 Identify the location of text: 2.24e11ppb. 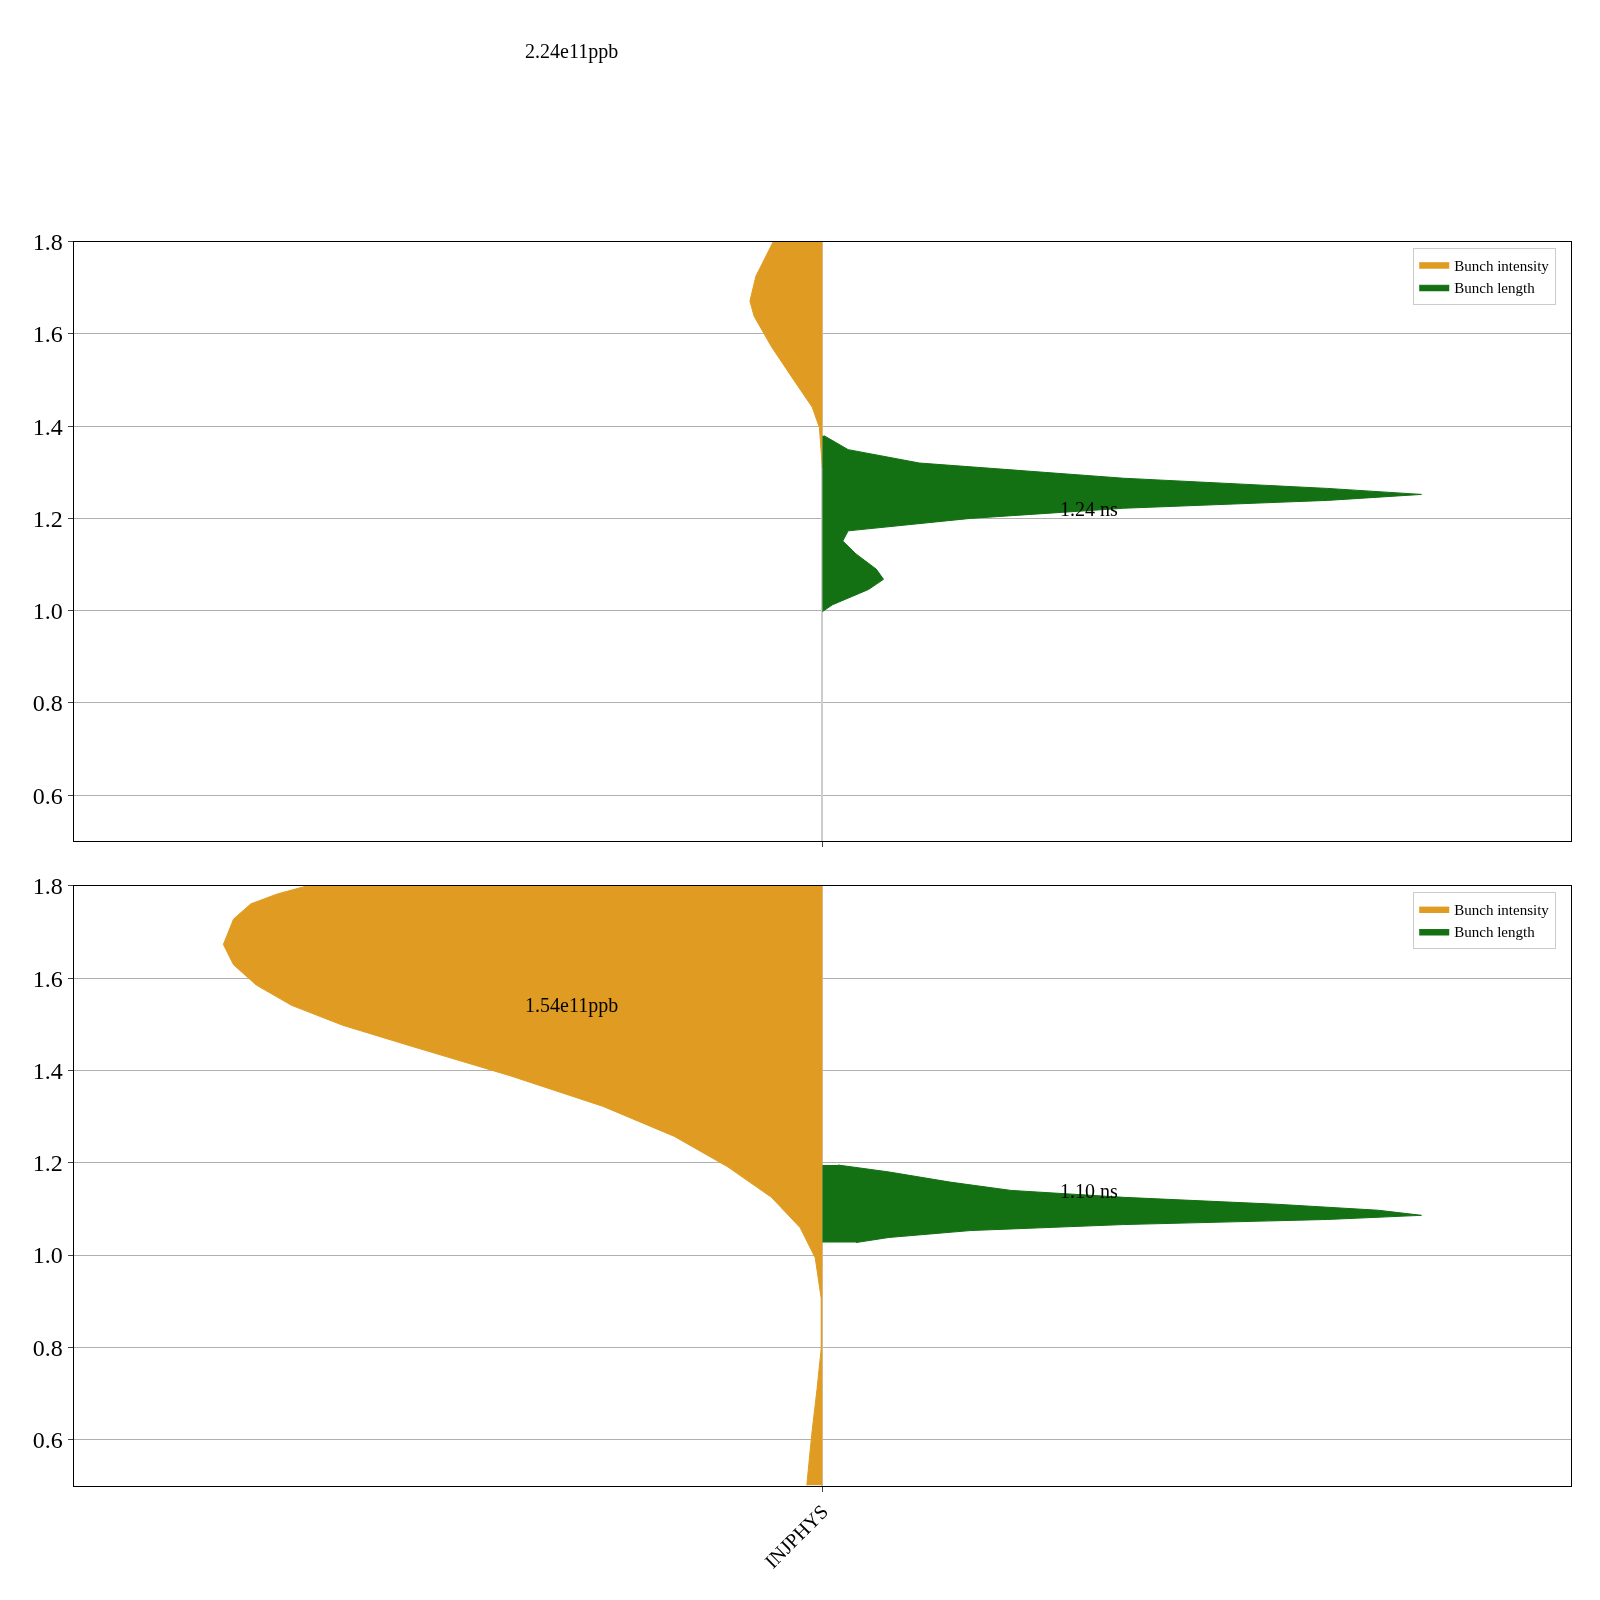
(572, 51).